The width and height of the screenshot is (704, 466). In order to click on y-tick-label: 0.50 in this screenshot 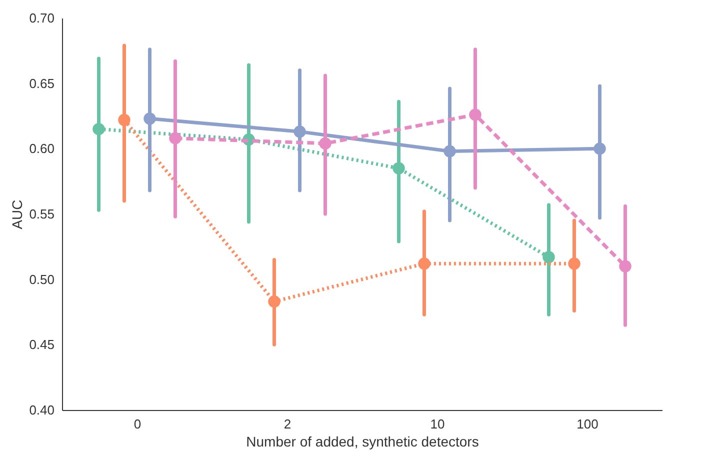, I will do `click(41, 279)`.